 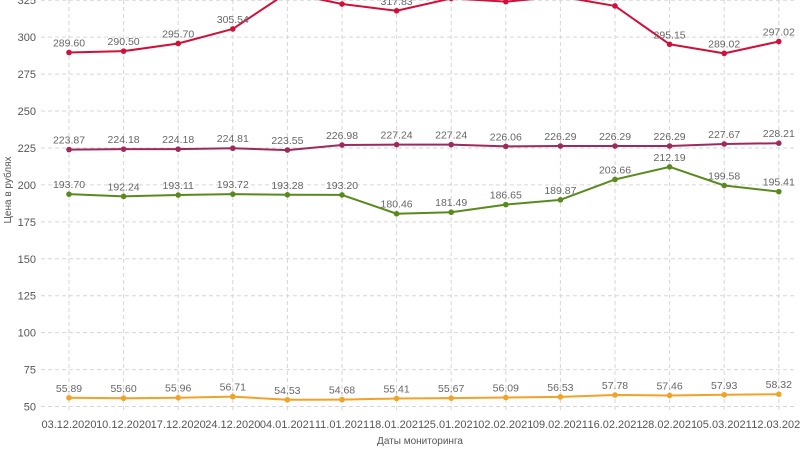 I want to click on data-label: 193.72, so click(x=233, y=185).